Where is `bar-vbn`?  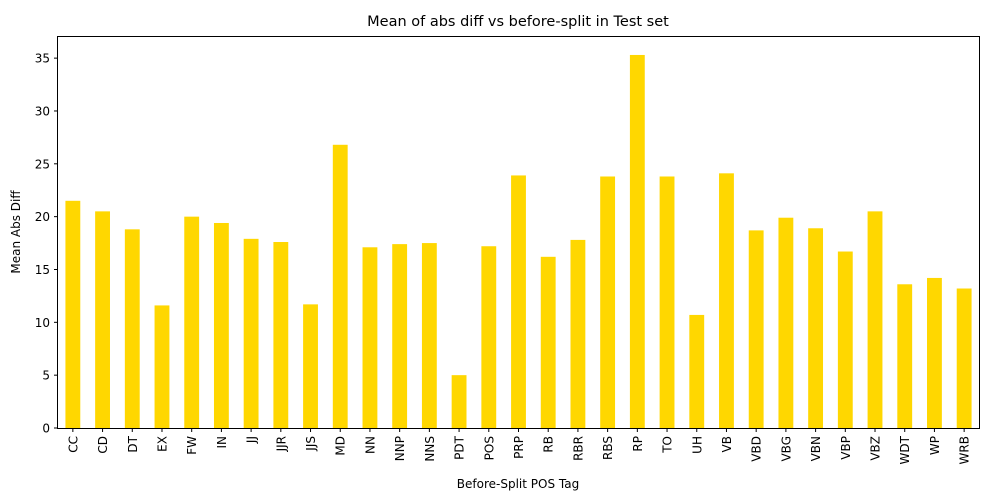 bar-vbn is located at coordinates (816, 328).